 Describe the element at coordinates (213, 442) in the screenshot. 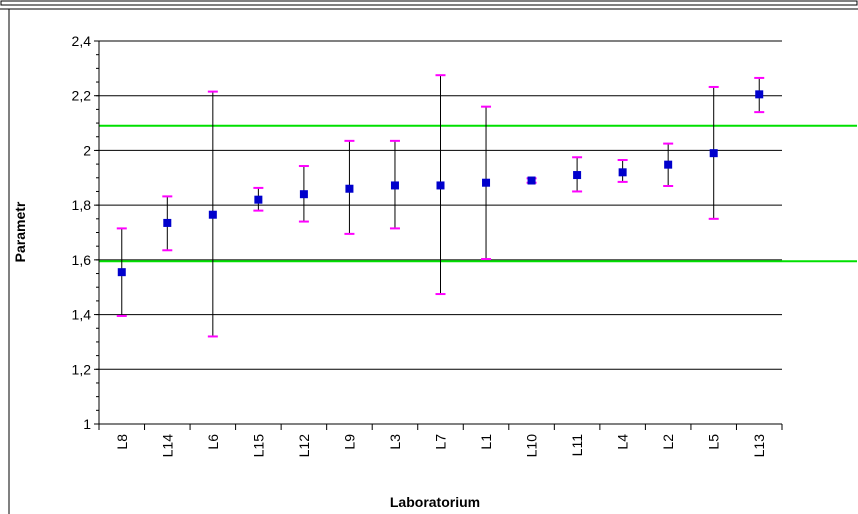

I see `x-tick-label: L6` at that location.